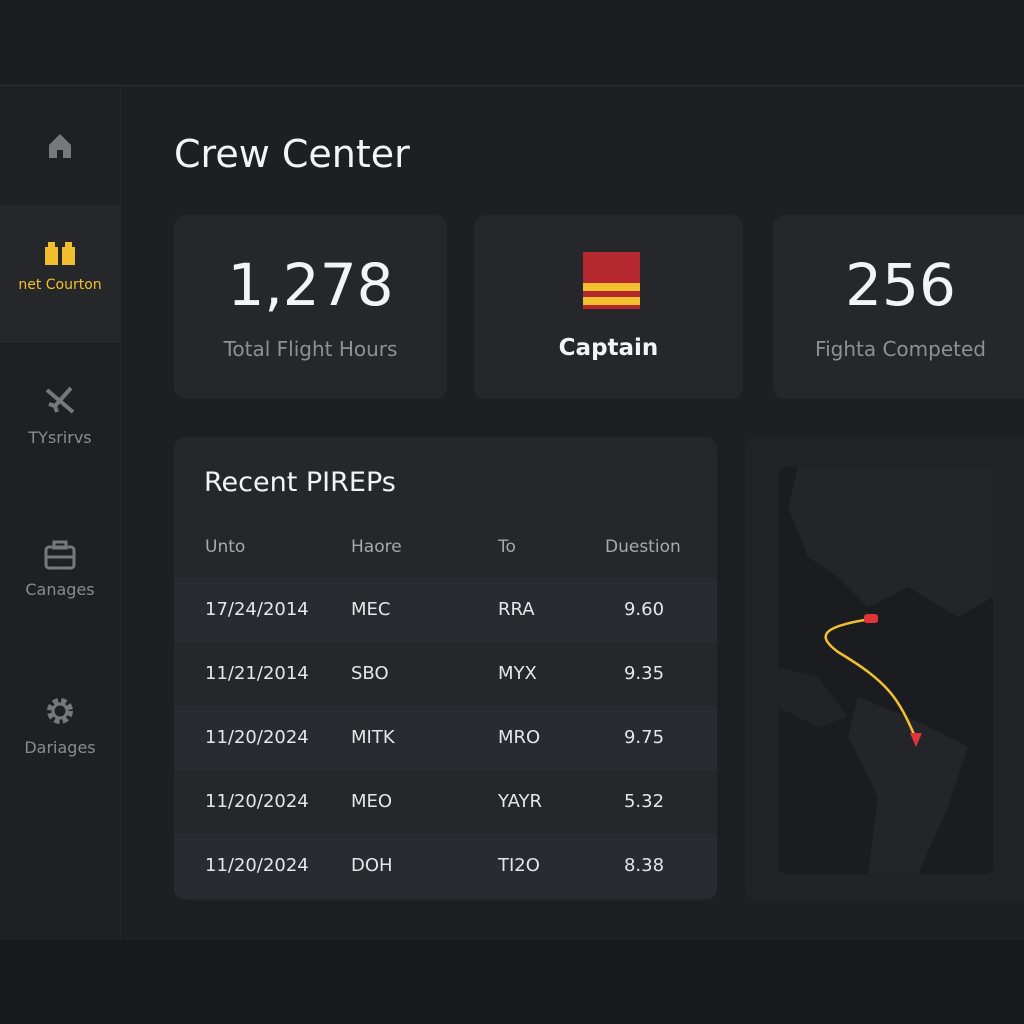 This screenshot has width=1024, height=1024. I want to click on table-title: Recent PIREPs, so click(300, 482).